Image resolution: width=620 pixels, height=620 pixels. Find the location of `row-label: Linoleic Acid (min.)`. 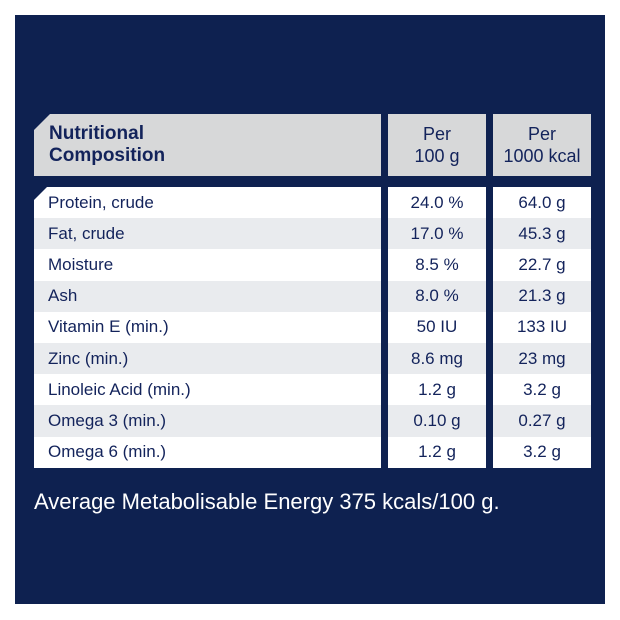

row-label: Linoleic Acid (min.) is located at coordinates (207, 390).